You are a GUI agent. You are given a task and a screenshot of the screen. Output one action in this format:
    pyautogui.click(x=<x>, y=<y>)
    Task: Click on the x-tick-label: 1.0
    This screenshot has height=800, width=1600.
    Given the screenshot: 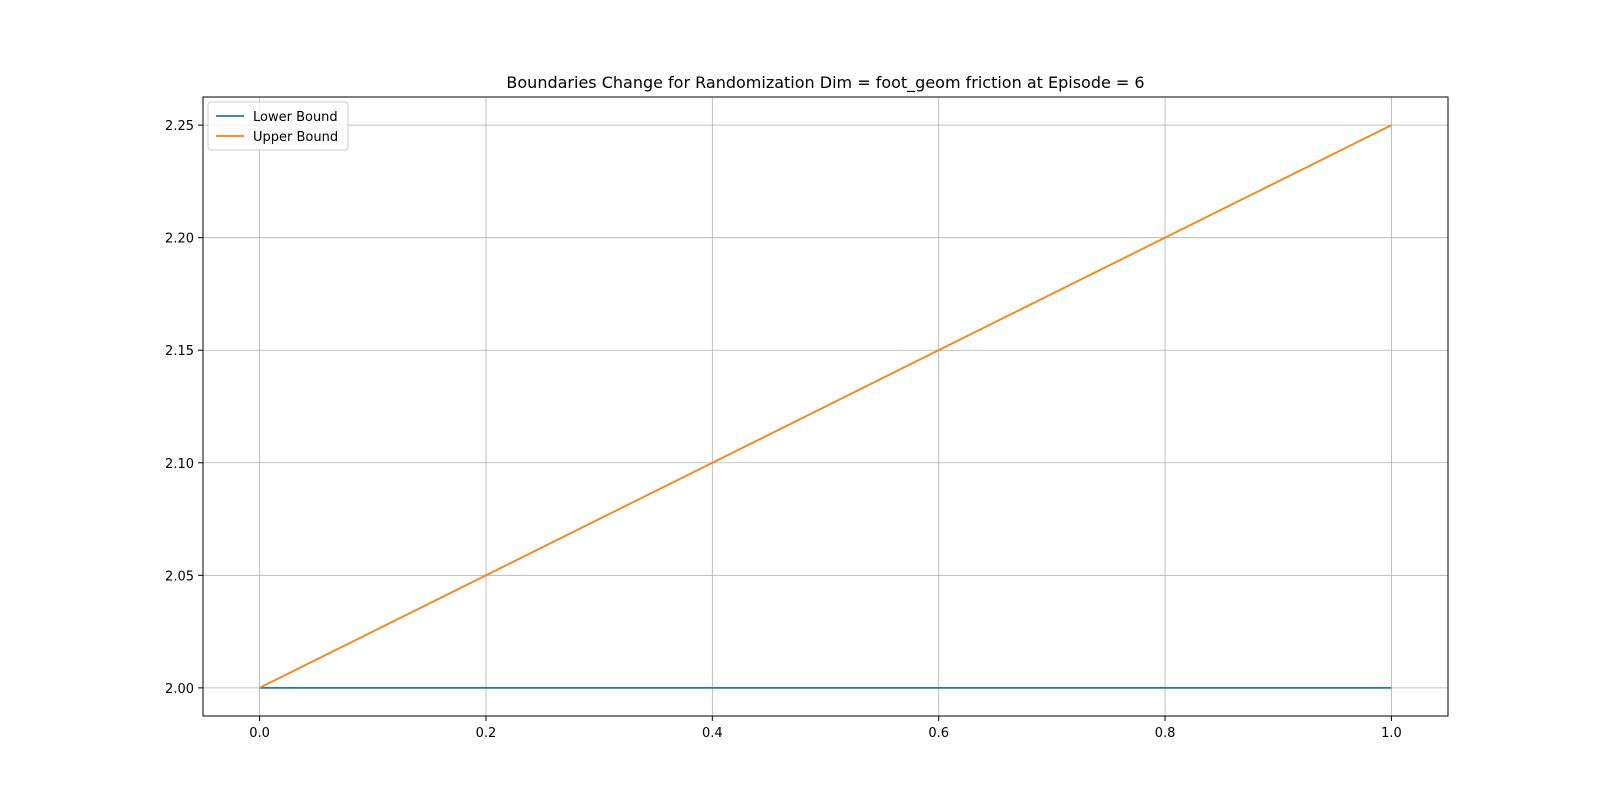 What is the action you would take?
    pyautogui.click(x=1391, y=733)
    